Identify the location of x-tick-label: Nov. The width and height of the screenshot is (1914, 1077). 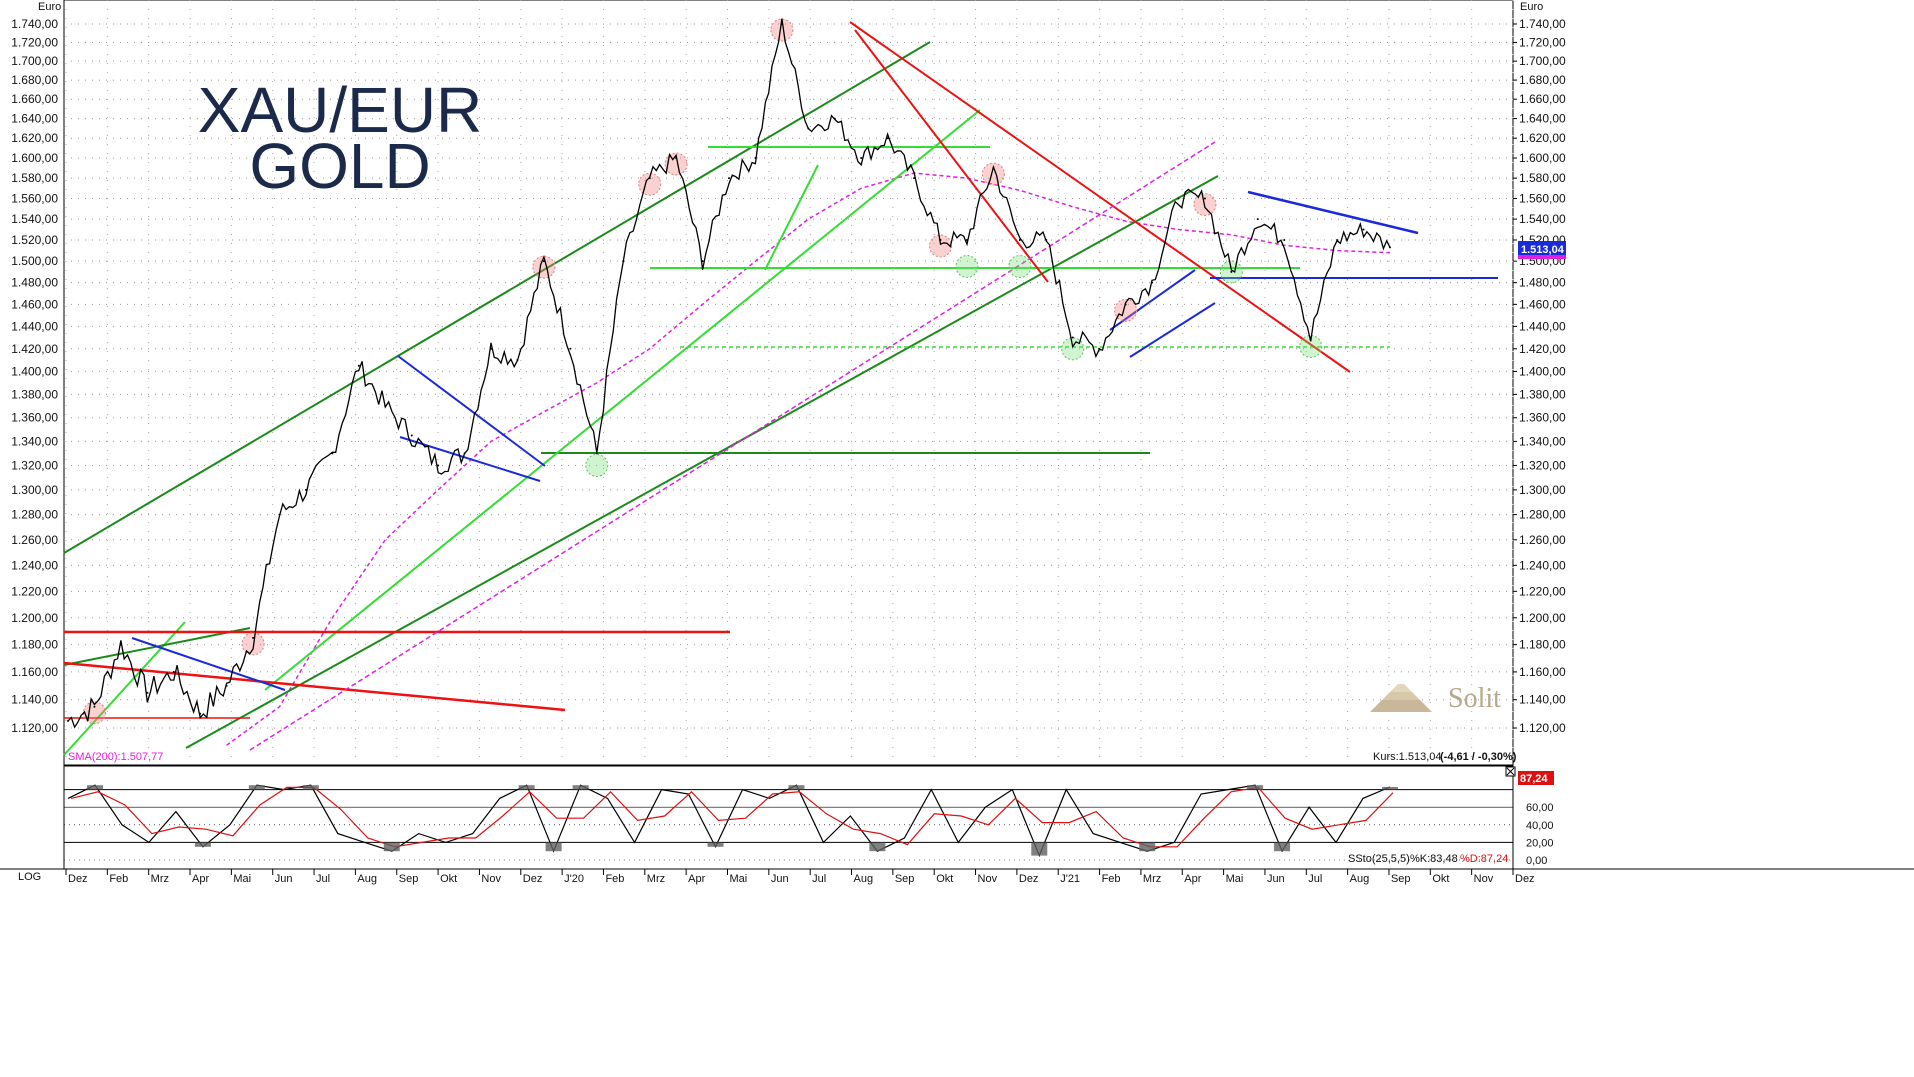
(491, 879).